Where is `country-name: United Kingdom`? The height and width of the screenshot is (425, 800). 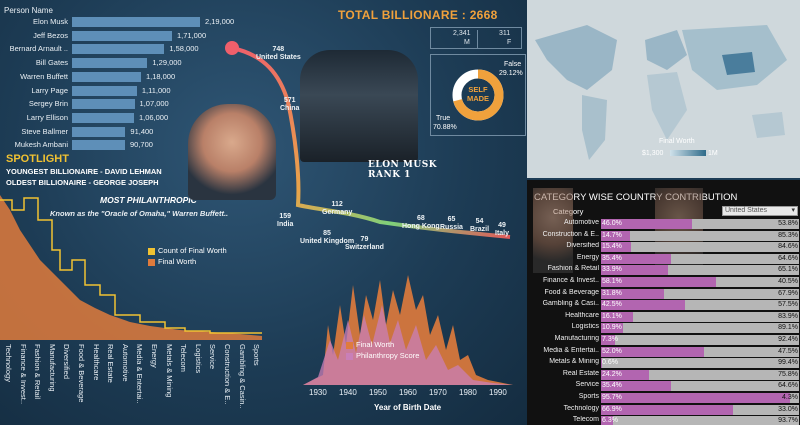 country-name: United Kingdom is located at coordinates (327, 241).